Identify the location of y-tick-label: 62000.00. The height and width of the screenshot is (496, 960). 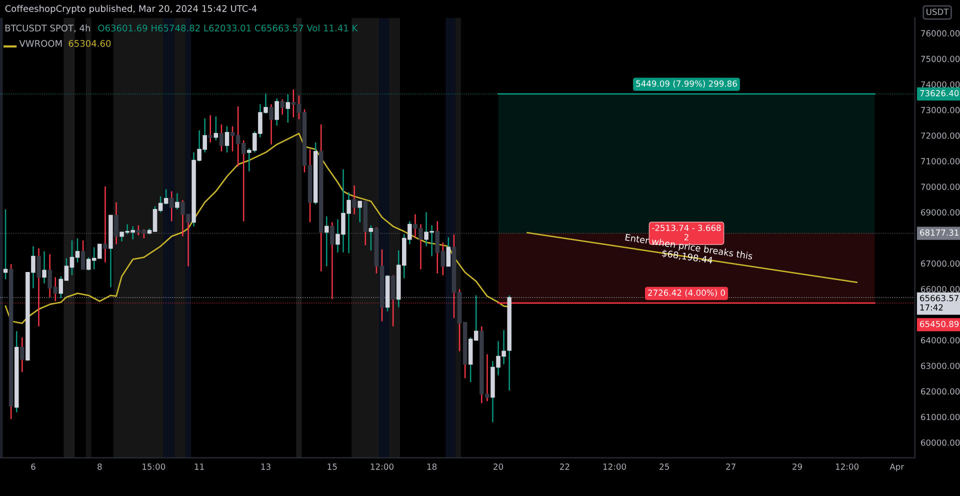
(940, 391).